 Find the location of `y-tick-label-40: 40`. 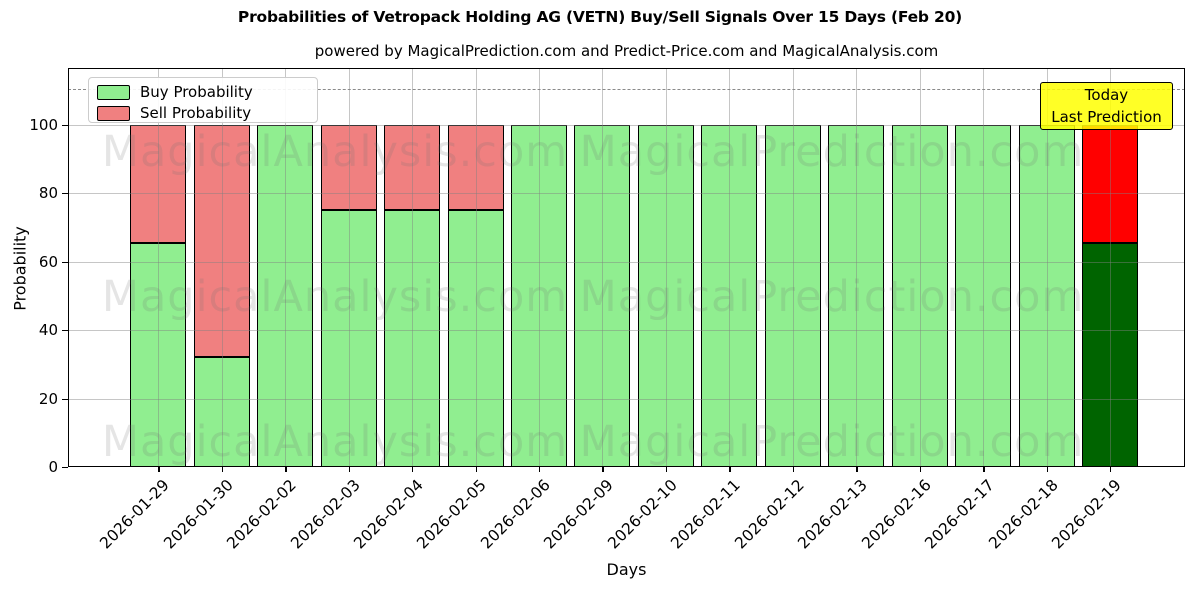

y-tick-label-40: 40 is located at coordinates (48, 330).